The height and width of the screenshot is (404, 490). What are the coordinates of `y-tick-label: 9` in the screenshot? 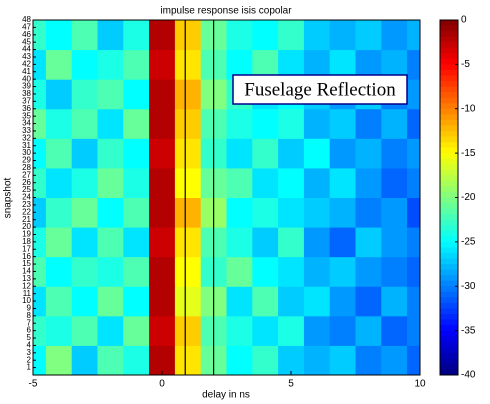 It's located at (29, 308).